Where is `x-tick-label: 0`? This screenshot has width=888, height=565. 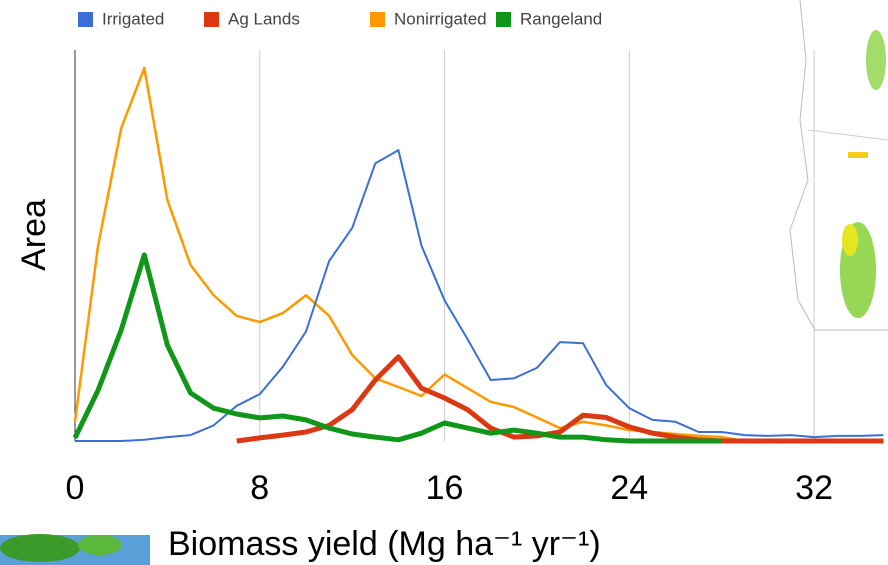
x-tick-label: 0 is located at coordinates (75, 488).